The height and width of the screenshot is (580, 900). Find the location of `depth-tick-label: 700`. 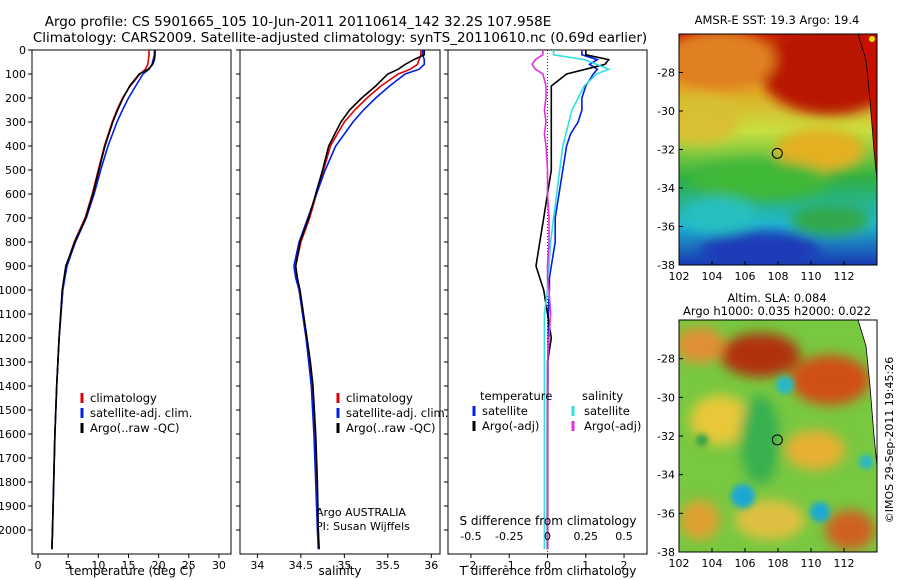

depth-tick-label: 700 is located at coordinates (15, 218).